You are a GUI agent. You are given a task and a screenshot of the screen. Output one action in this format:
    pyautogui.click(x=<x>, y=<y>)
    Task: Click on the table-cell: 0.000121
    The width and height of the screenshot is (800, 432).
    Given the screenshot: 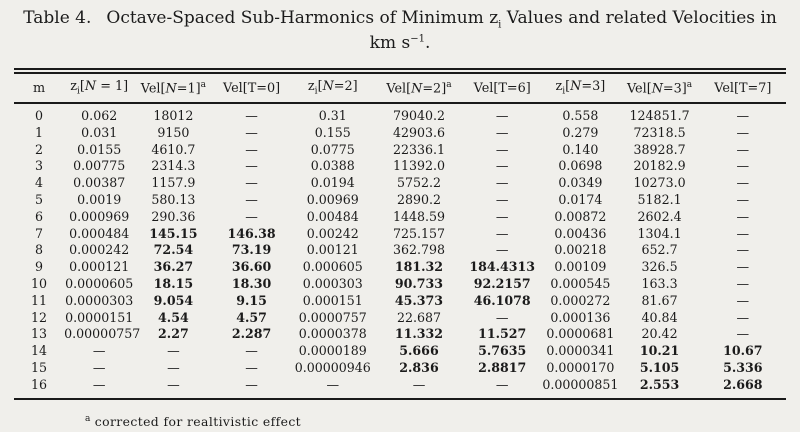 What is the action you would take?
    pyautogui.click(x=99, y=267)
    